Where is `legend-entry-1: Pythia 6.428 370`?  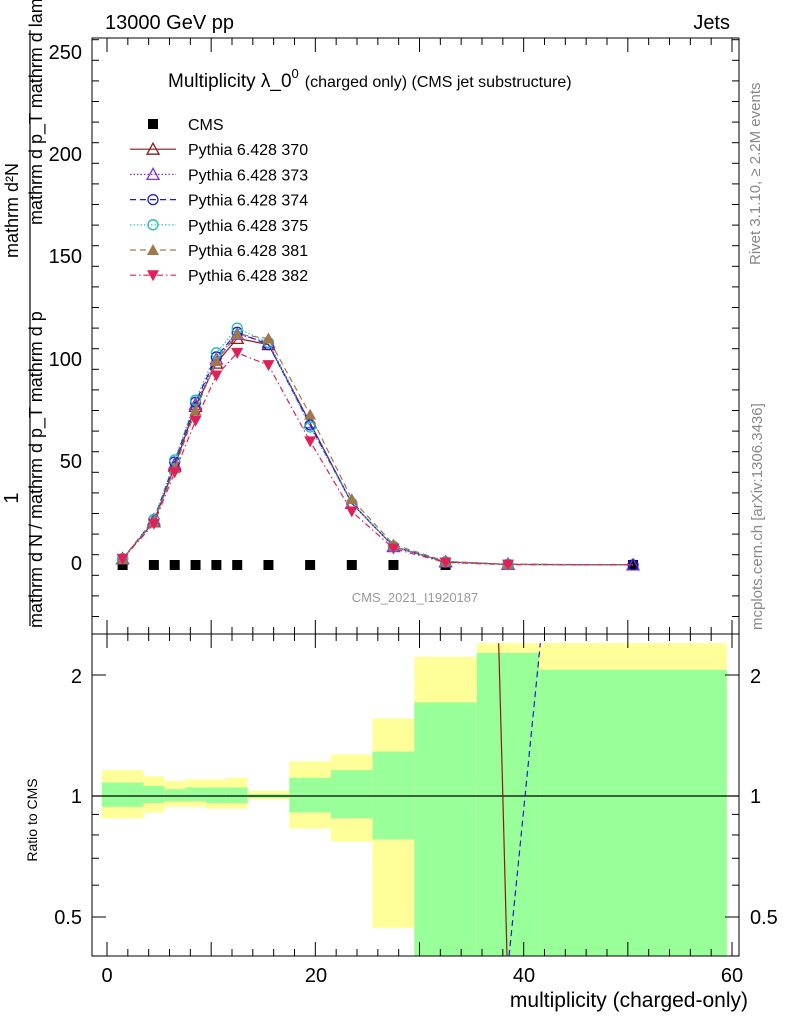 legend-entry-1: Pythia 6.428 370 is located at coordinates (219, 150).